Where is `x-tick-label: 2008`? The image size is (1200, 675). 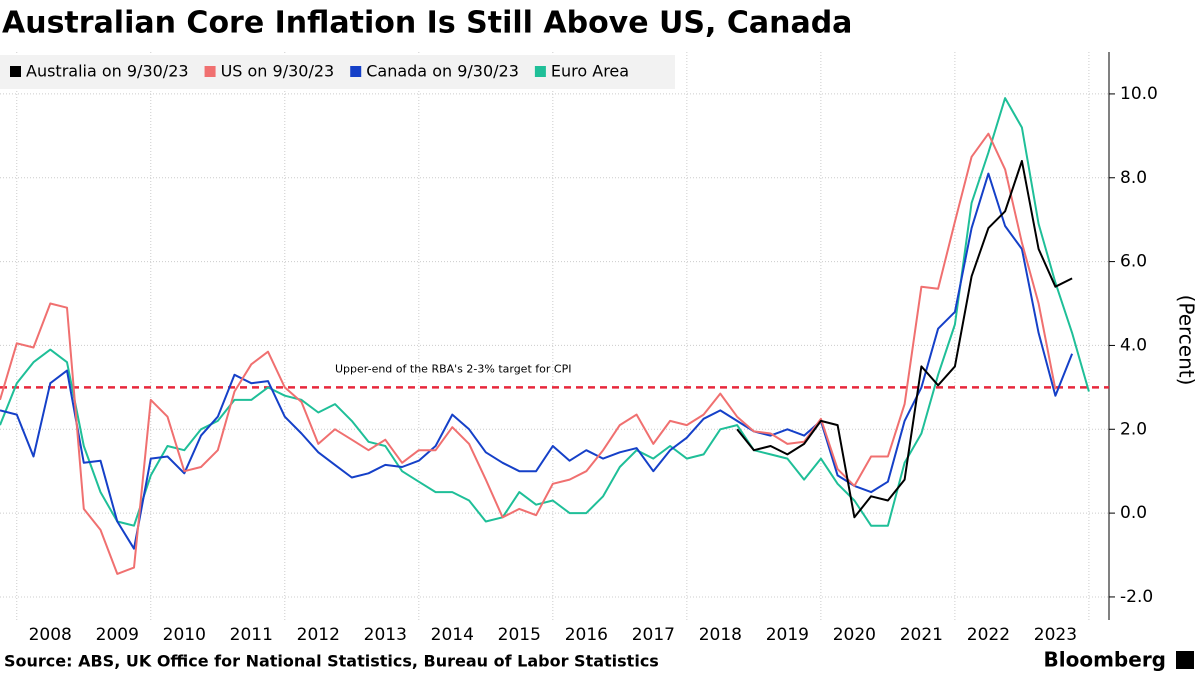
x-tick-label: 2008 is located at coordinates (50, 635).